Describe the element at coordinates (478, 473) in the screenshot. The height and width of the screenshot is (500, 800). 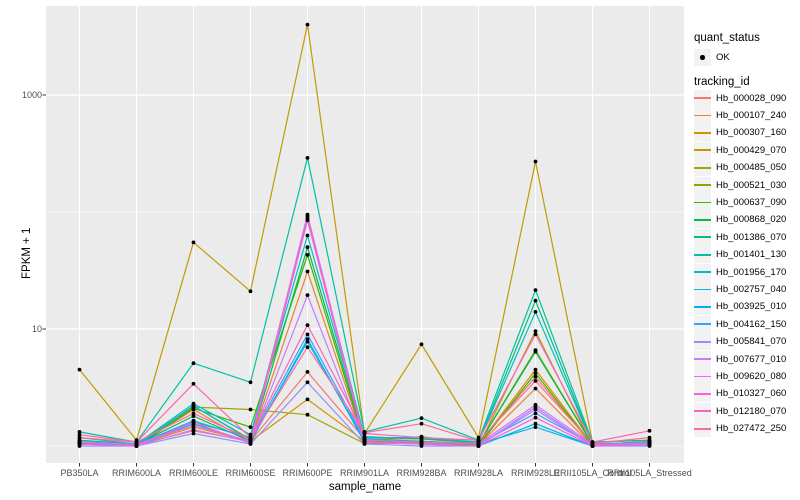
I see `x-tick-label: RRIM928LA` at that location.